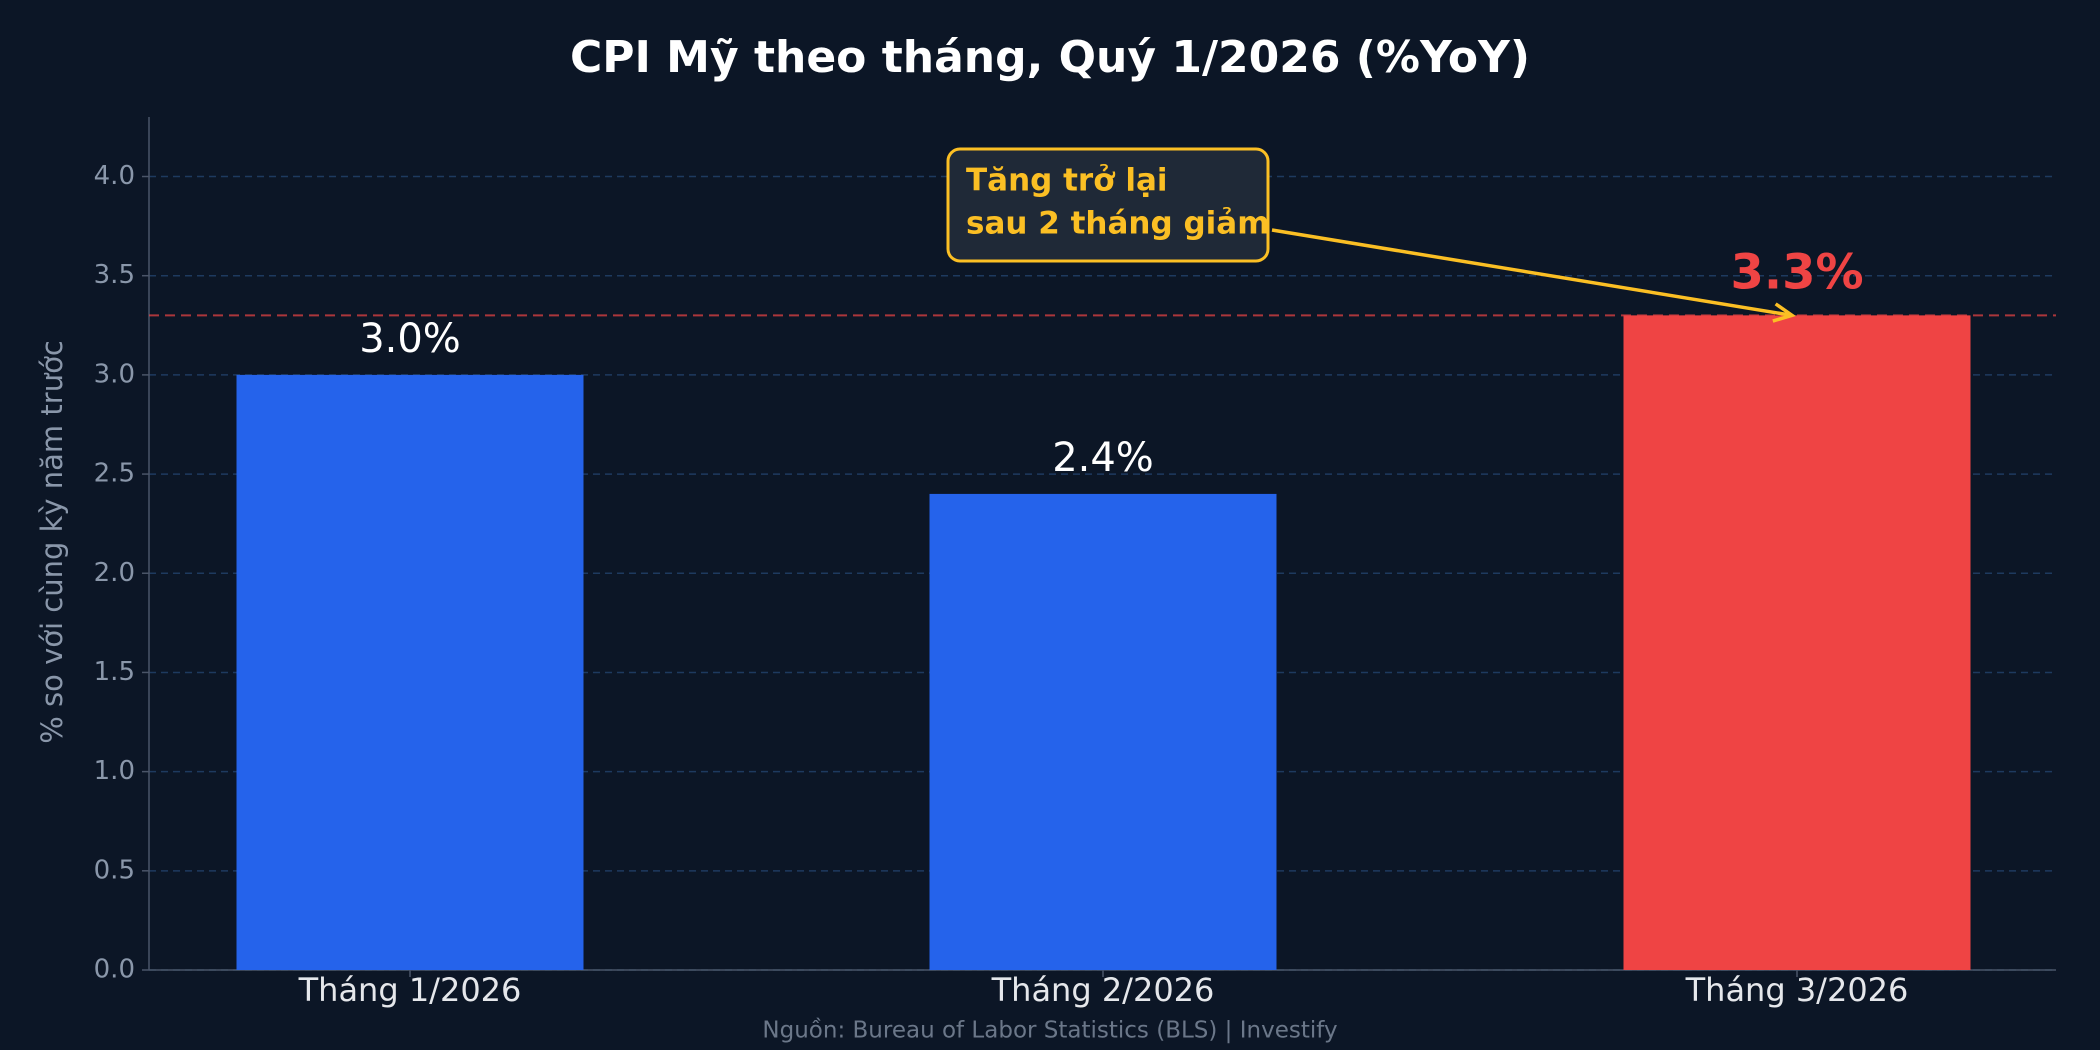 This screenshot has width=2100, height=1050. What do you see at coordinates (114, 275) in the screenshot?
I see `y-tick-label: 3.5` at bounding box center [114, 275].